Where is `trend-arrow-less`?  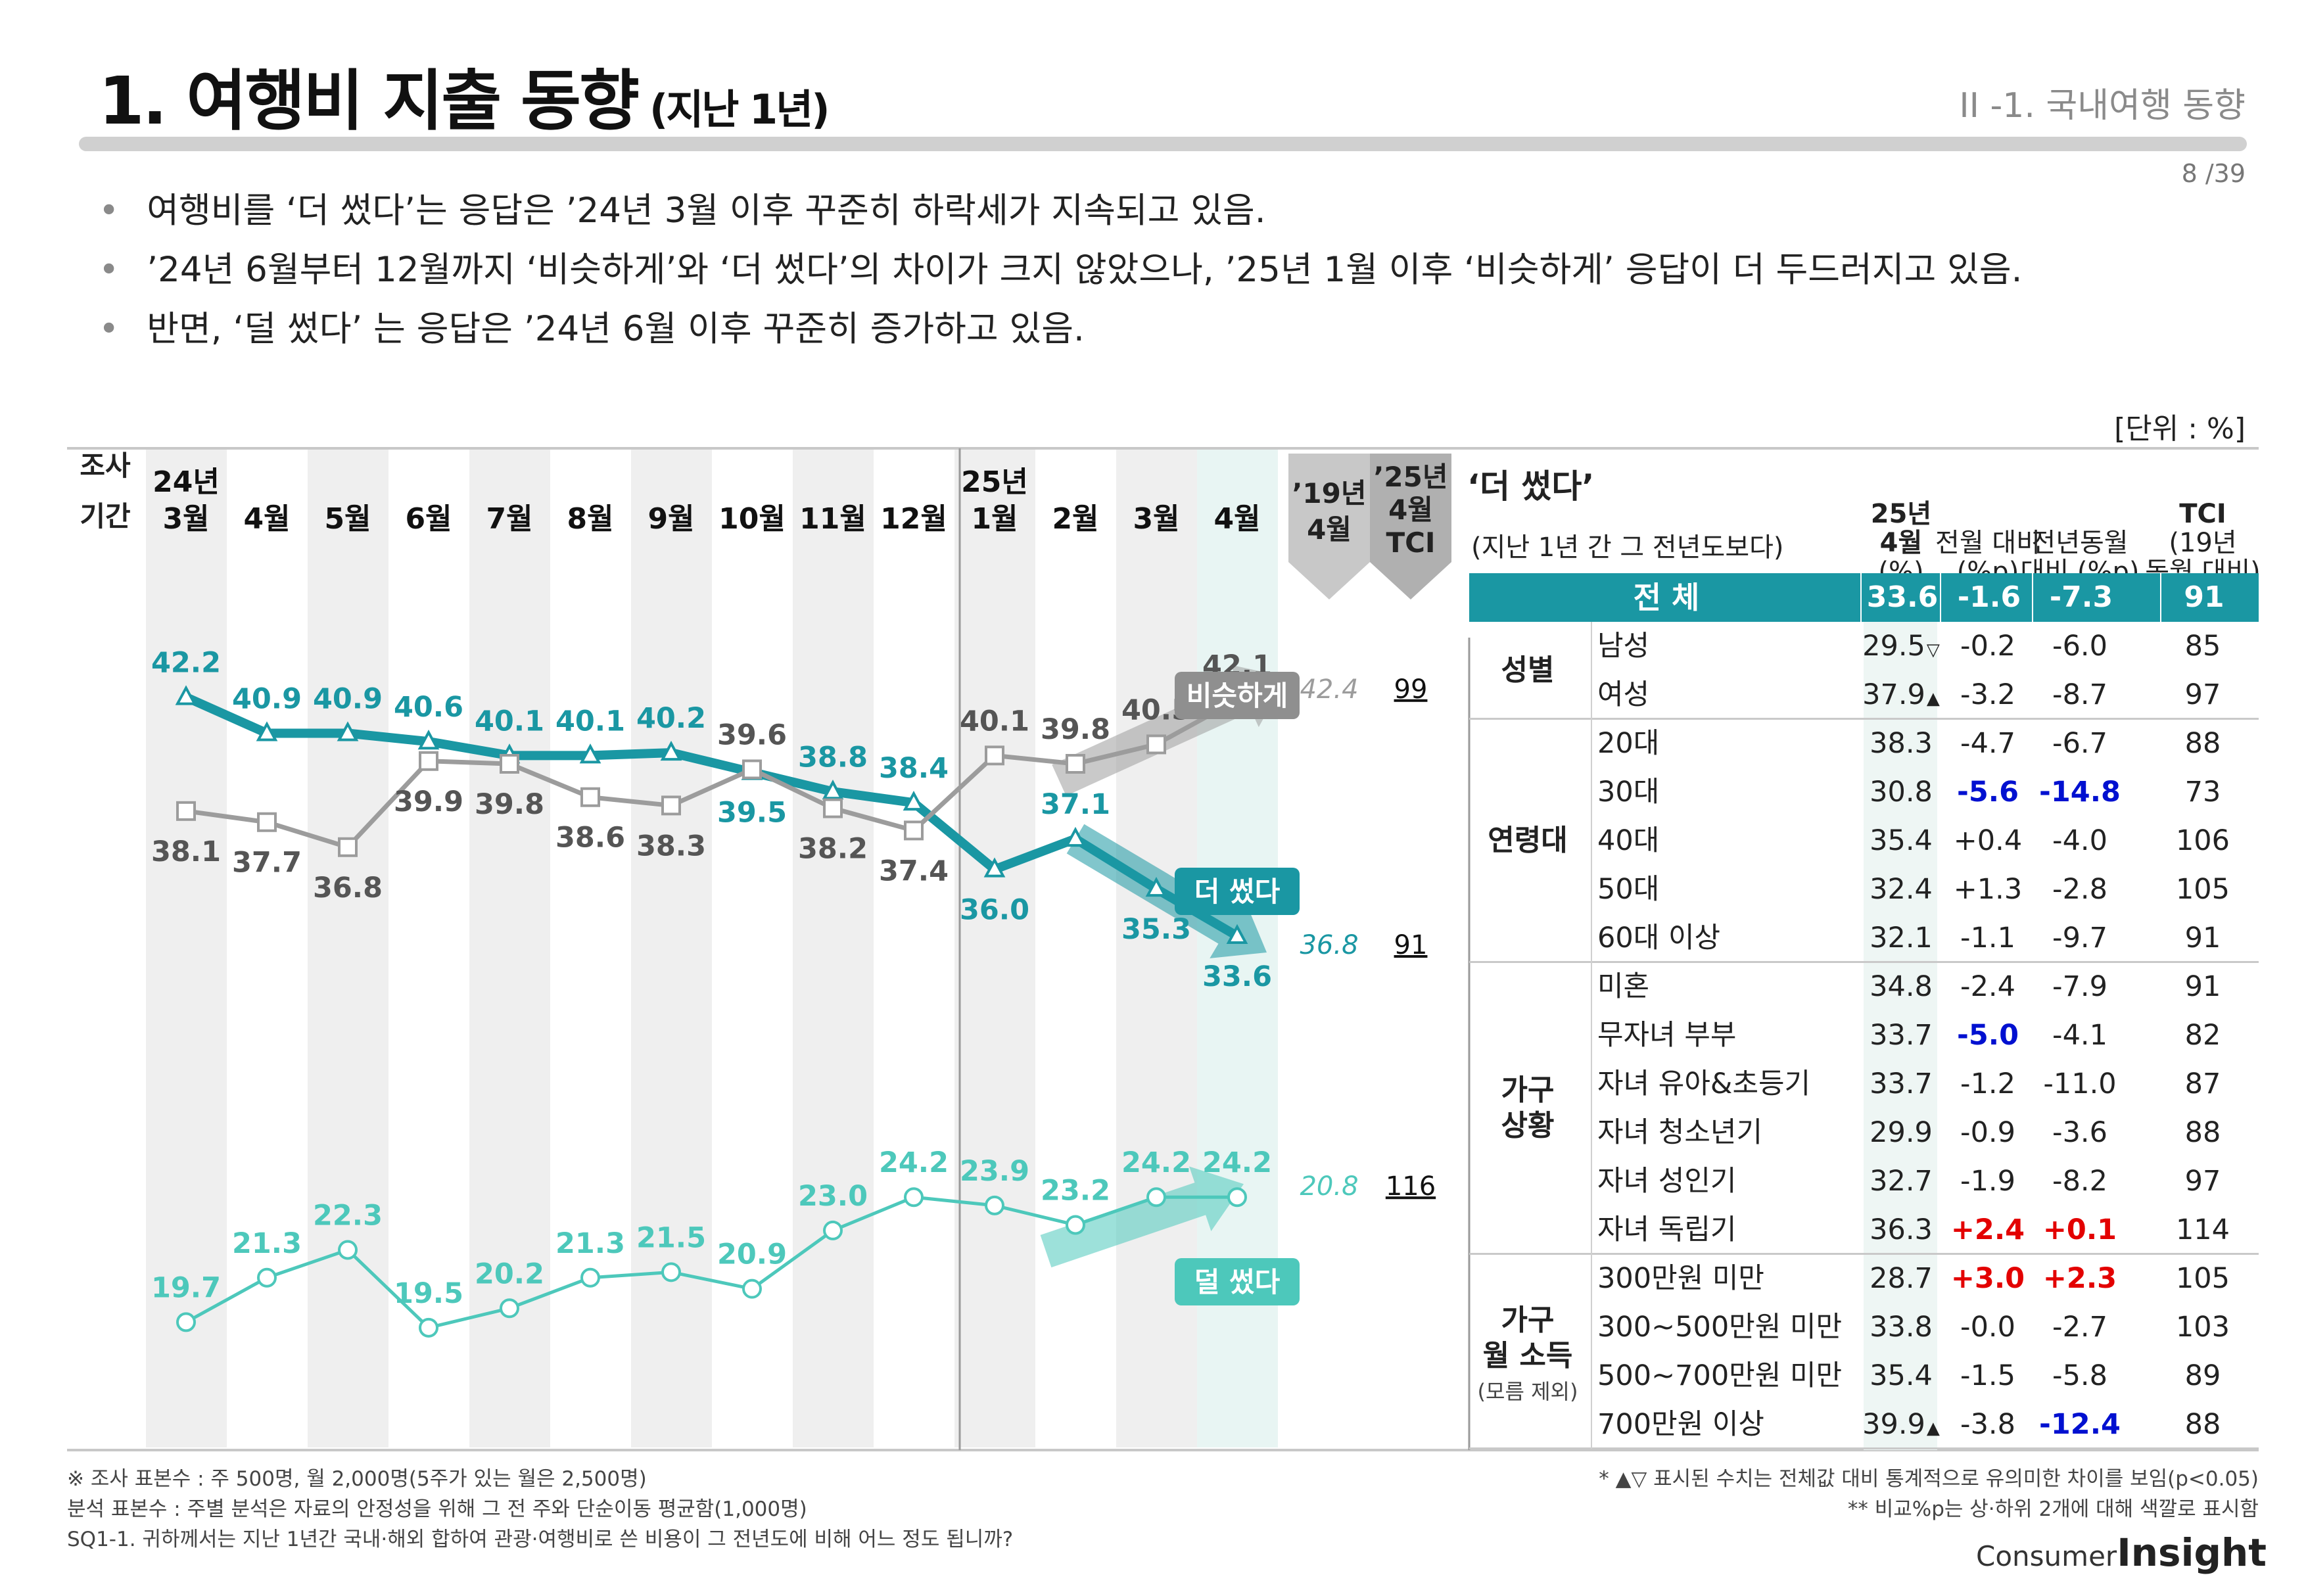
trend-arrow-less is located at coordinates (1142, 1217).